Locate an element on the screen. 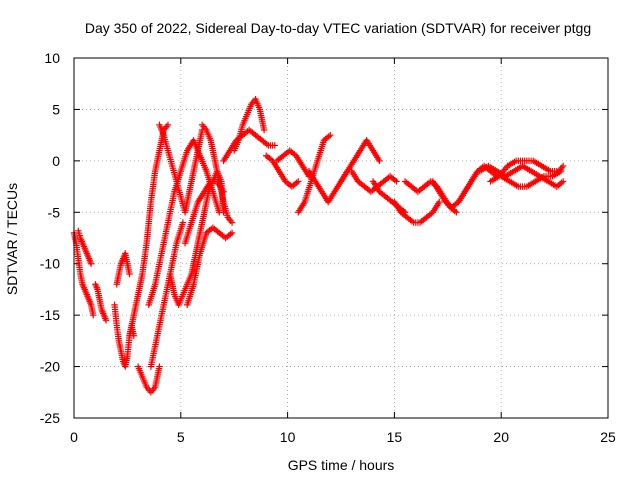 Image resolution: width=640 pixels, height=480 pixels. x-tick-label: 15 is located at coordinates (395, 437).